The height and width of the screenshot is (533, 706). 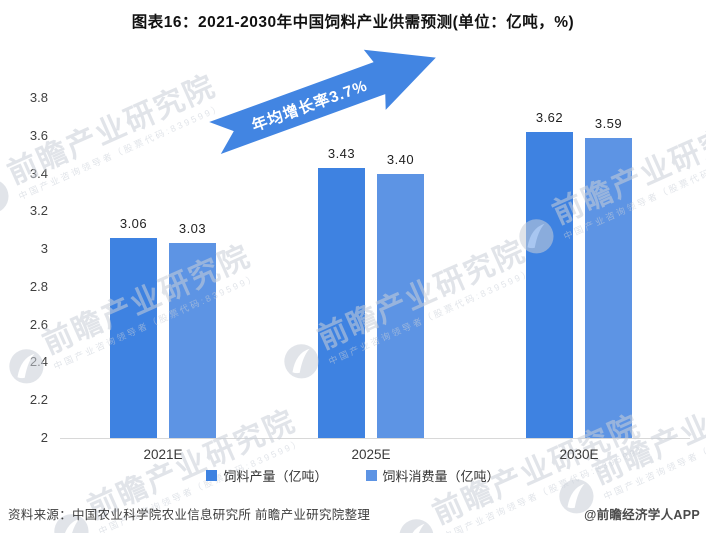 I want to click on bar-consumption-2021E, so click(x=192, y=340).